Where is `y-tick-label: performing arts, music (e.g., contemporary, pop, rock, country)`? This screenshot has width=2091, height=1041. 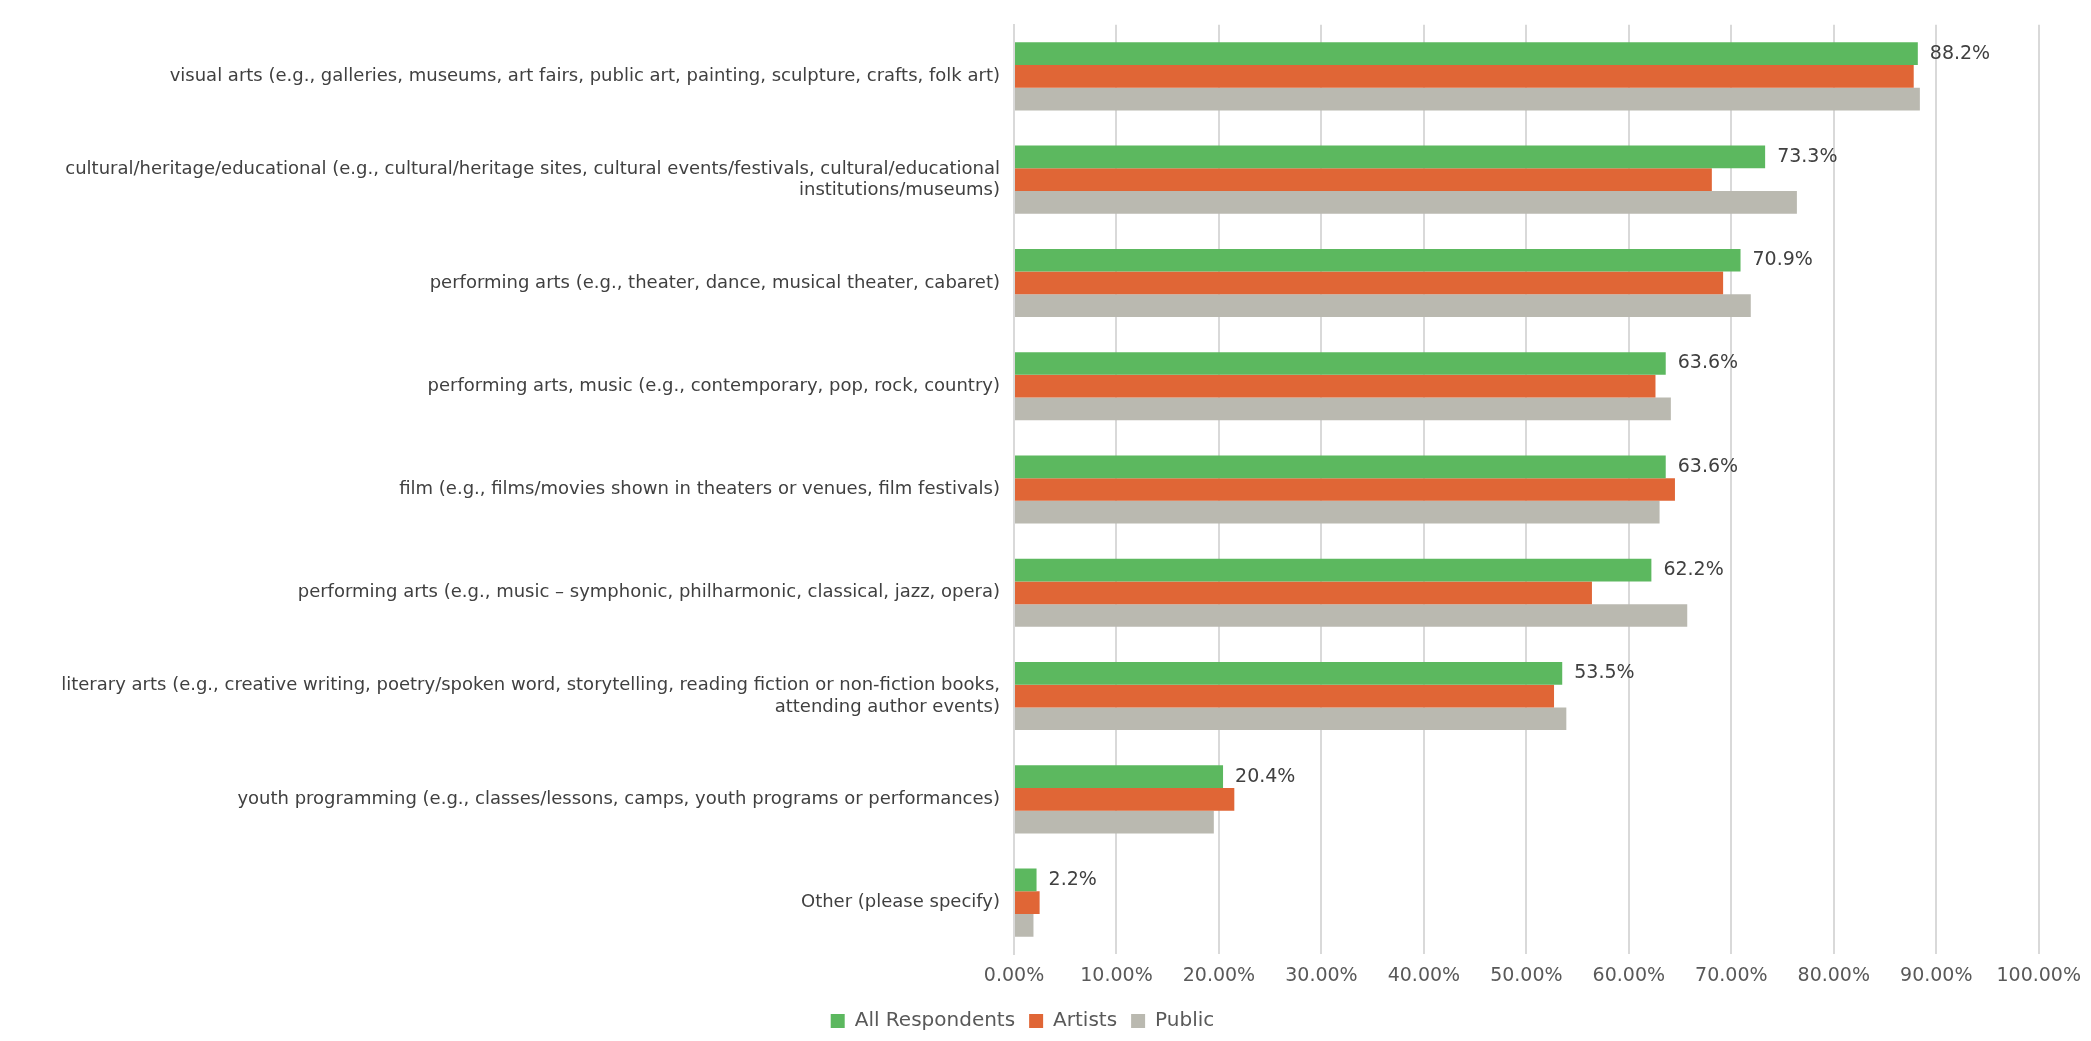
y-tick-label: performing arts, music (e.g., contemporary, pop, rock, country) is located at coordinates (713, 384).